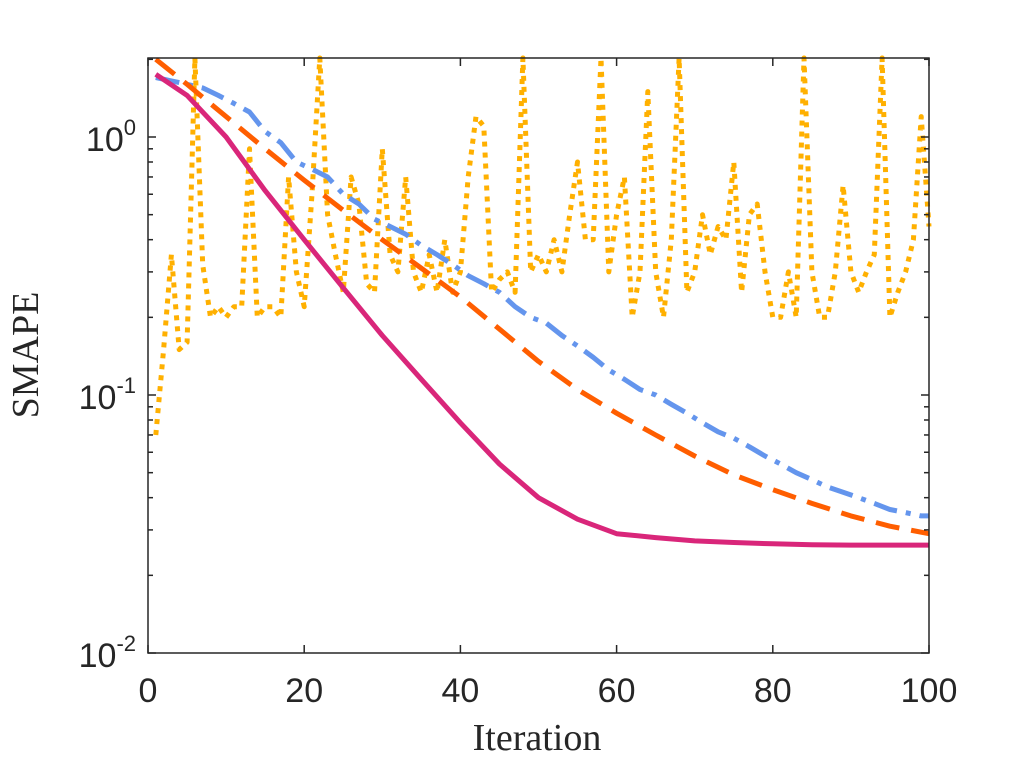  What do you see at coordinates (148, 691) in the screenshot?
I see `x-tick-label: 0` at bounding box center [148, 691].